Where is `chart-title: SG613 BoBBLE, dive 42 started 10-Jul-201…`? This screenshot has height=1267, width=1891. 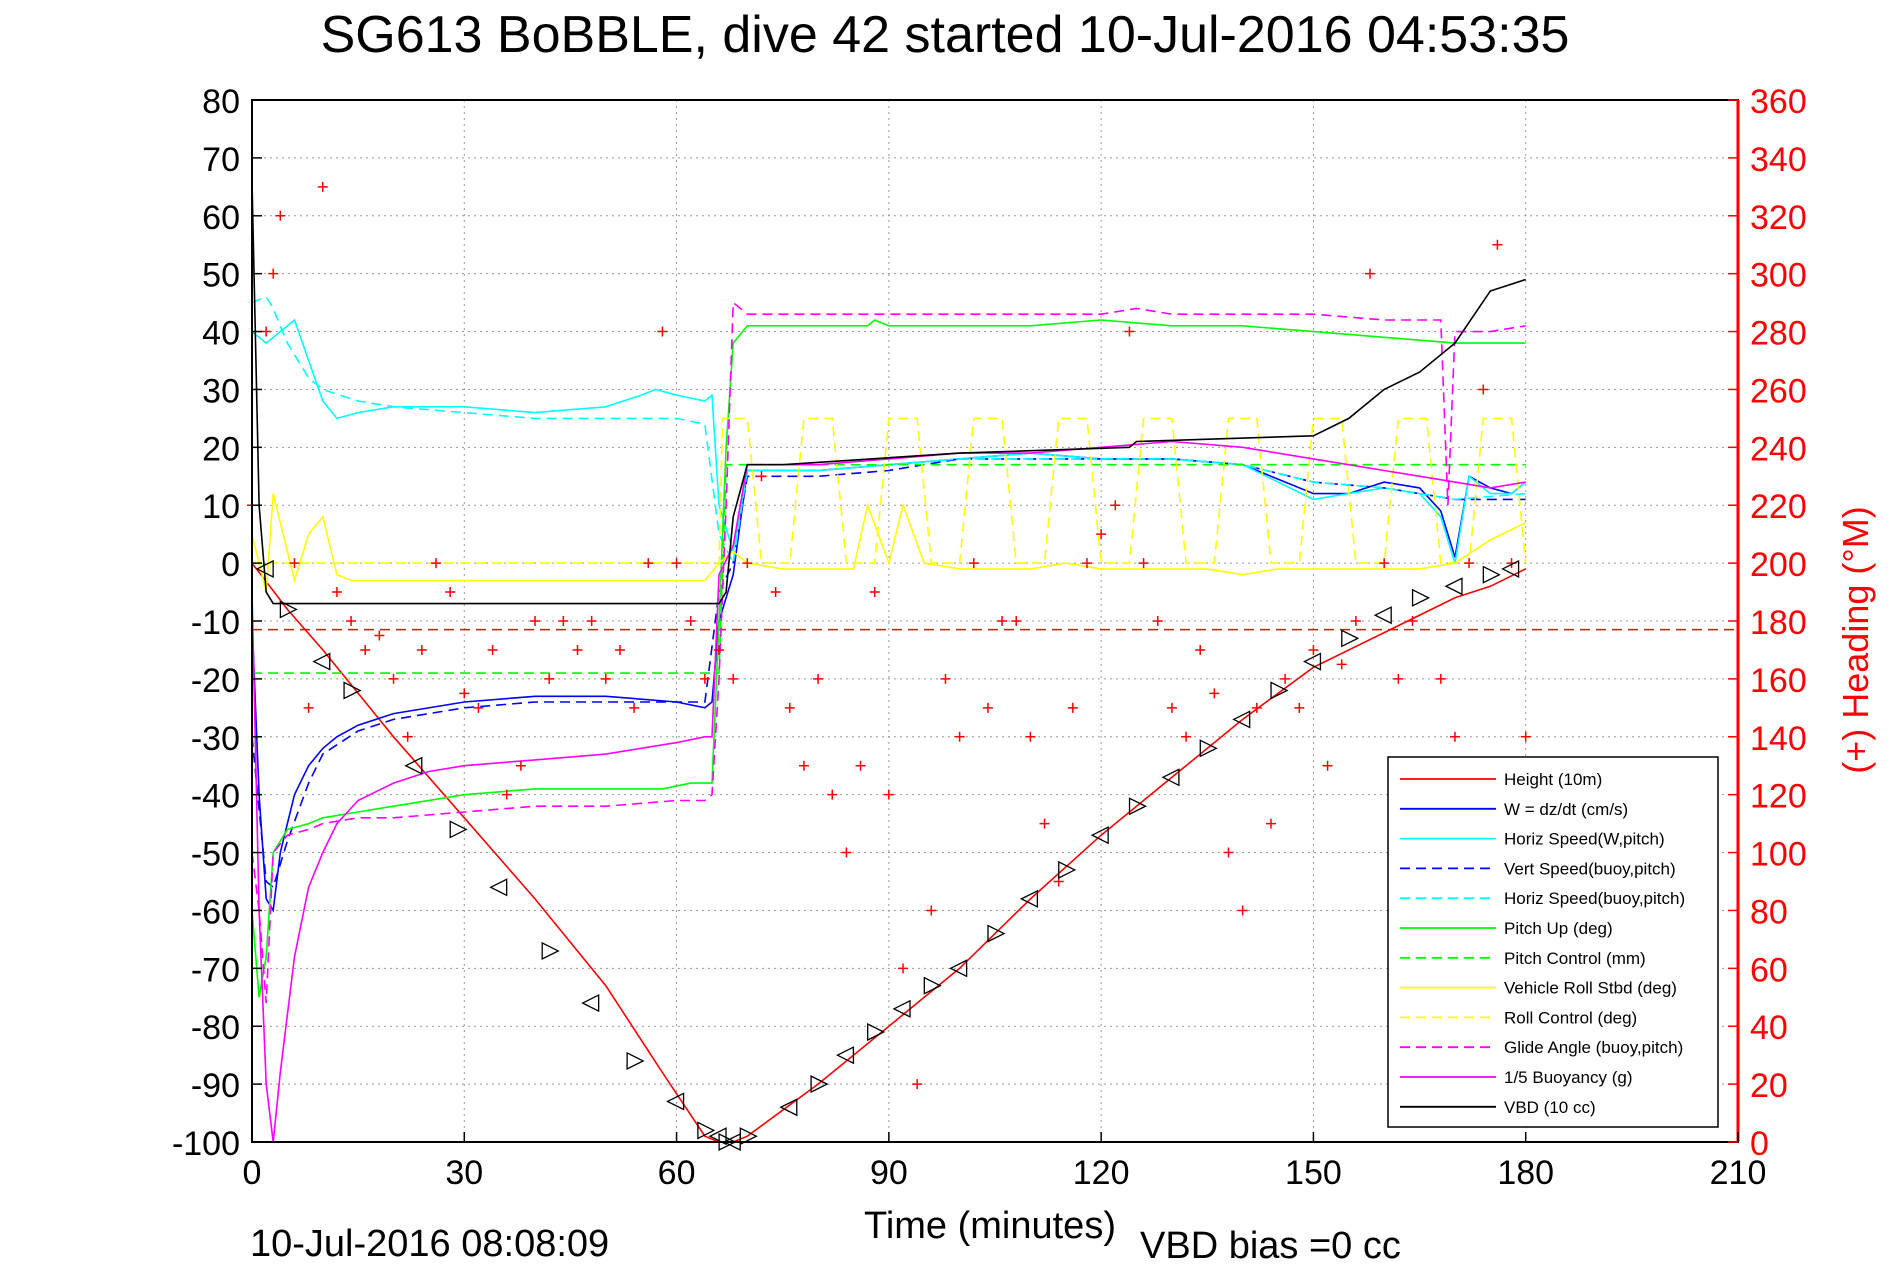 chart-title: SG613 BoBBLE, dive 42 started 10-Jul-201… is located at coordinates (945, 35).